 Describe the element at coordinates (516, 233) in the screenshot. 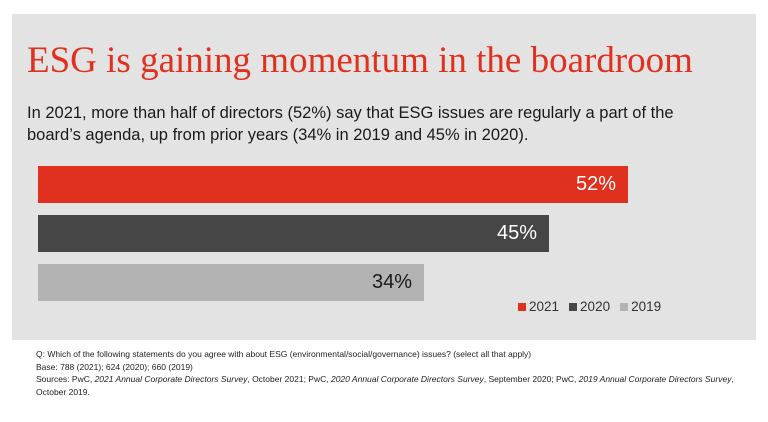

I see `bar-value-label: 45%` at that location.